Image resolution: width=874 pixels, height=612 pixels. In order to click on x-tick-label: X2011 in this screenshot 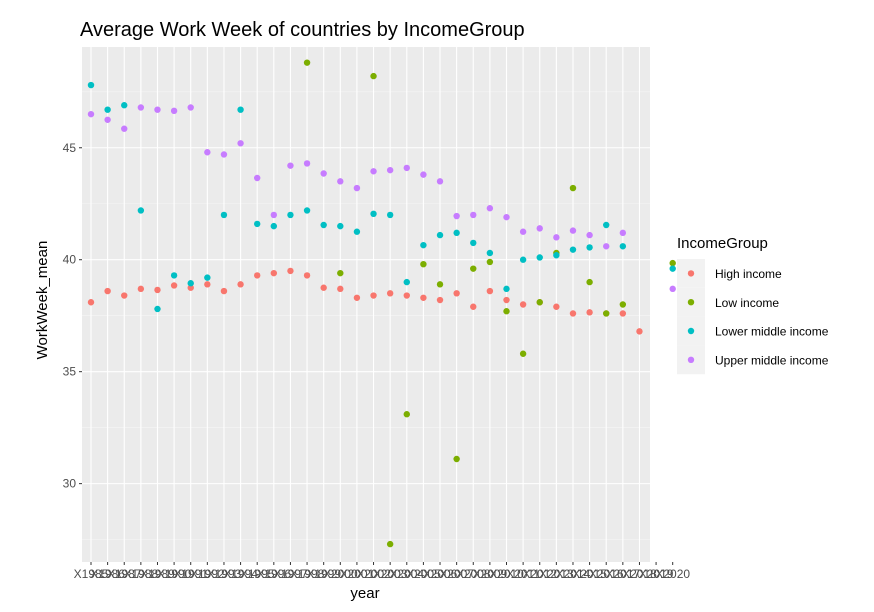, I will do `click(523, 574)`.